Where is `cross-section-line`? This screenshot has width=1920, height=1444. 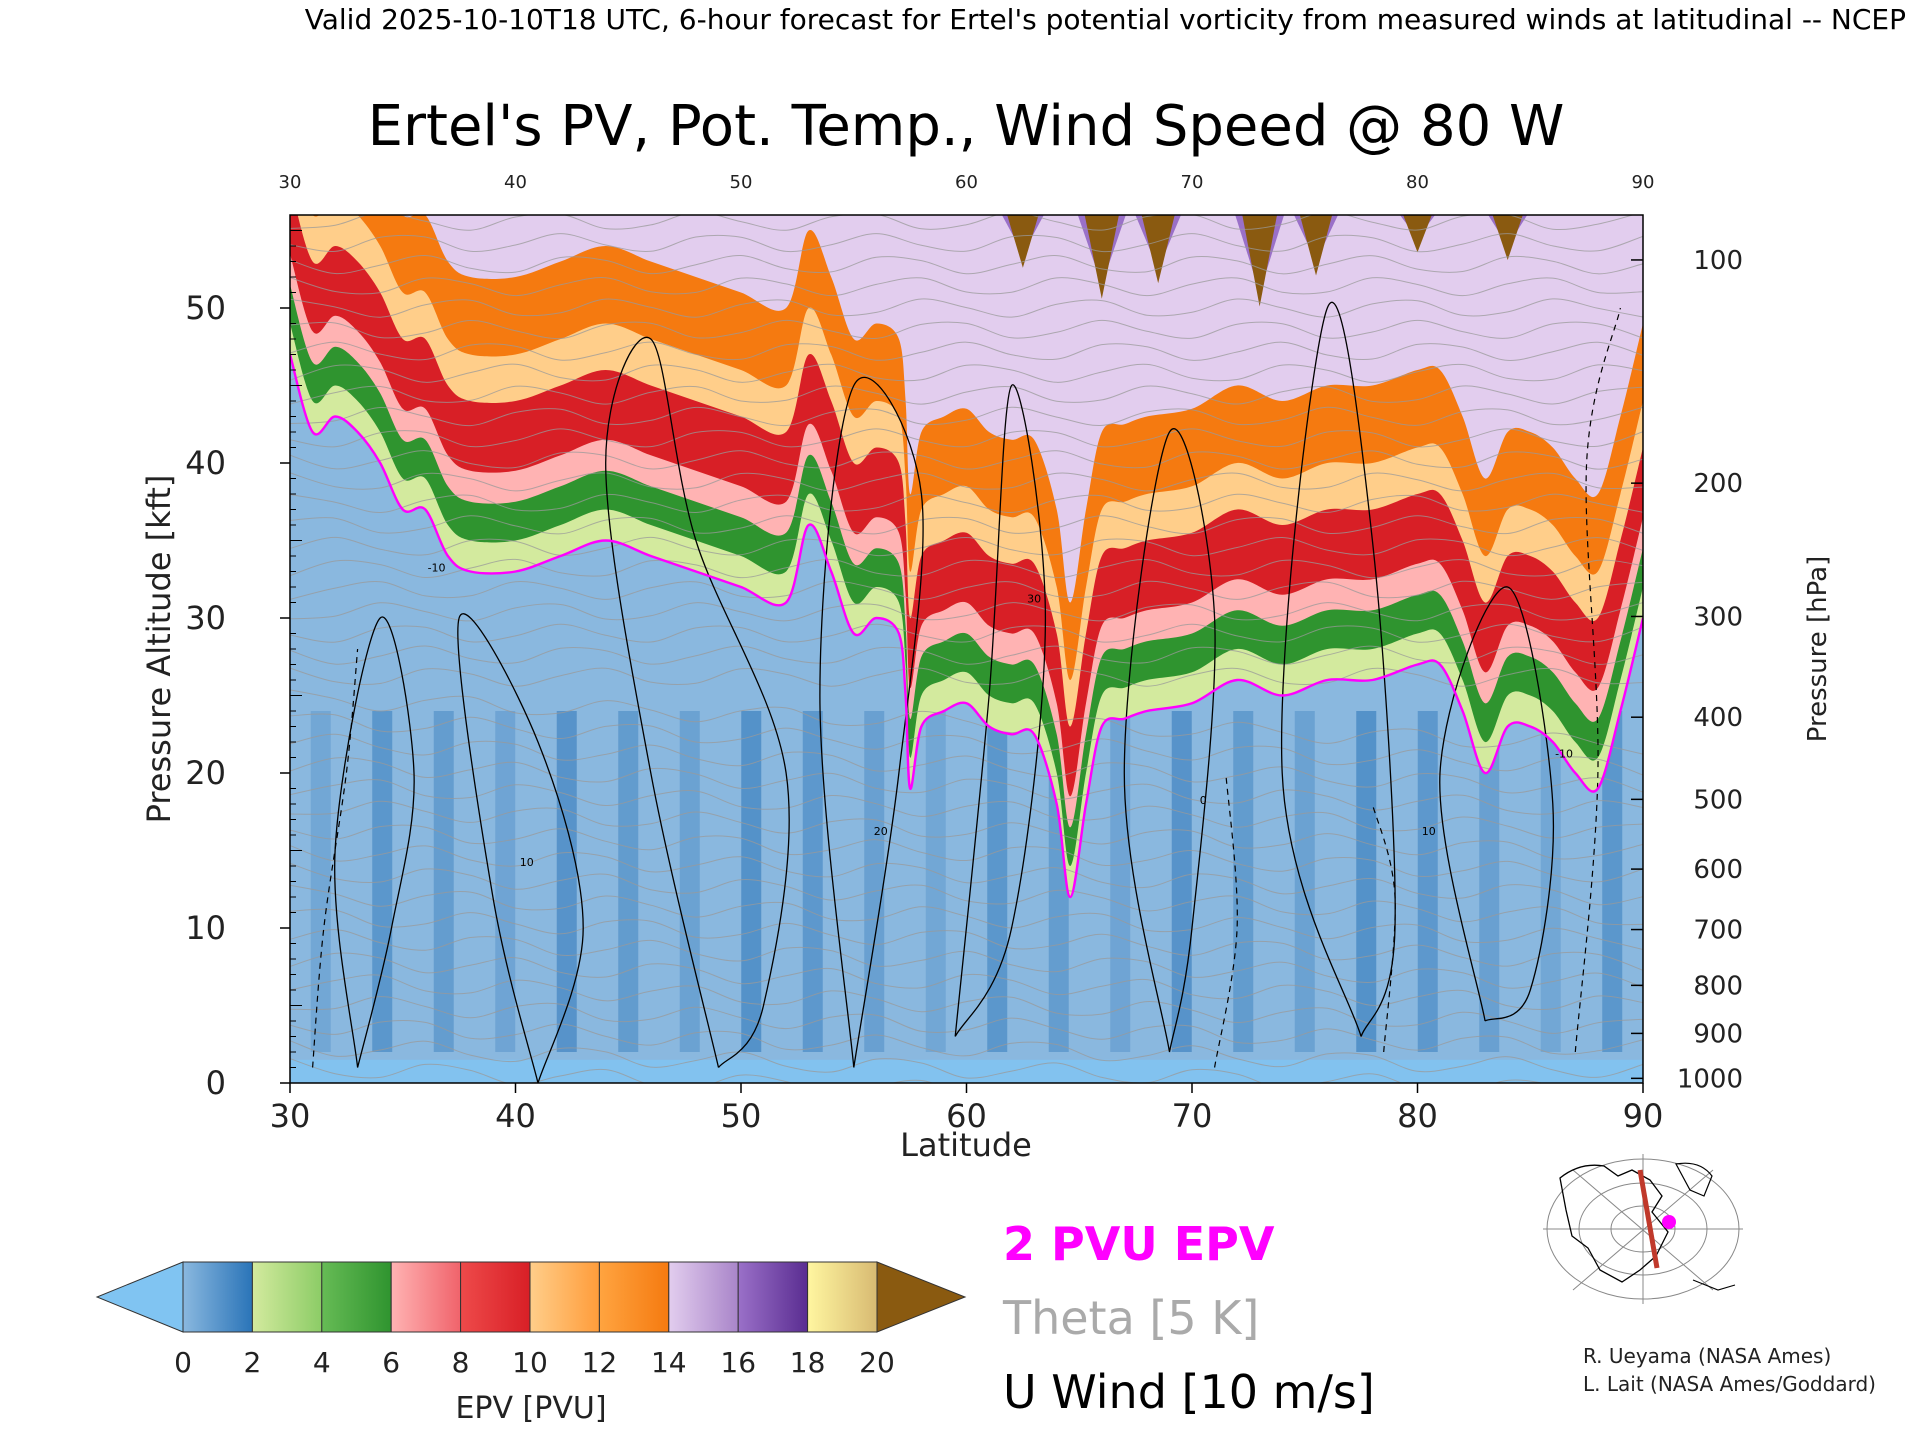 cross-section-line is located at coordinates (1648, 1219).